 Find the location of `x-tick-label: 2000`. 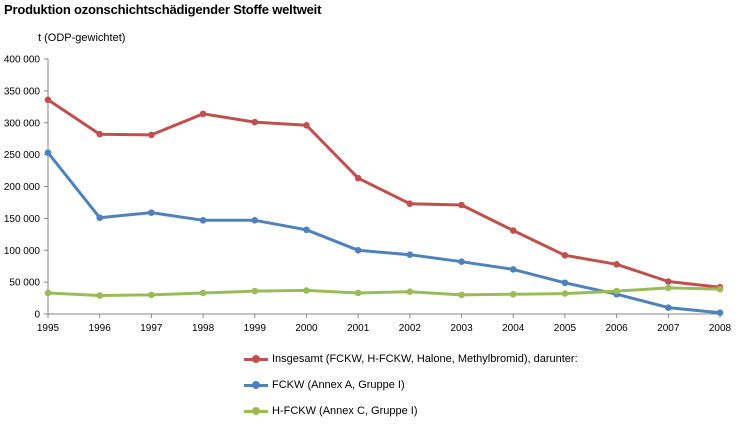

x-tick-label: 2000 is located at coordinates (306, 328).